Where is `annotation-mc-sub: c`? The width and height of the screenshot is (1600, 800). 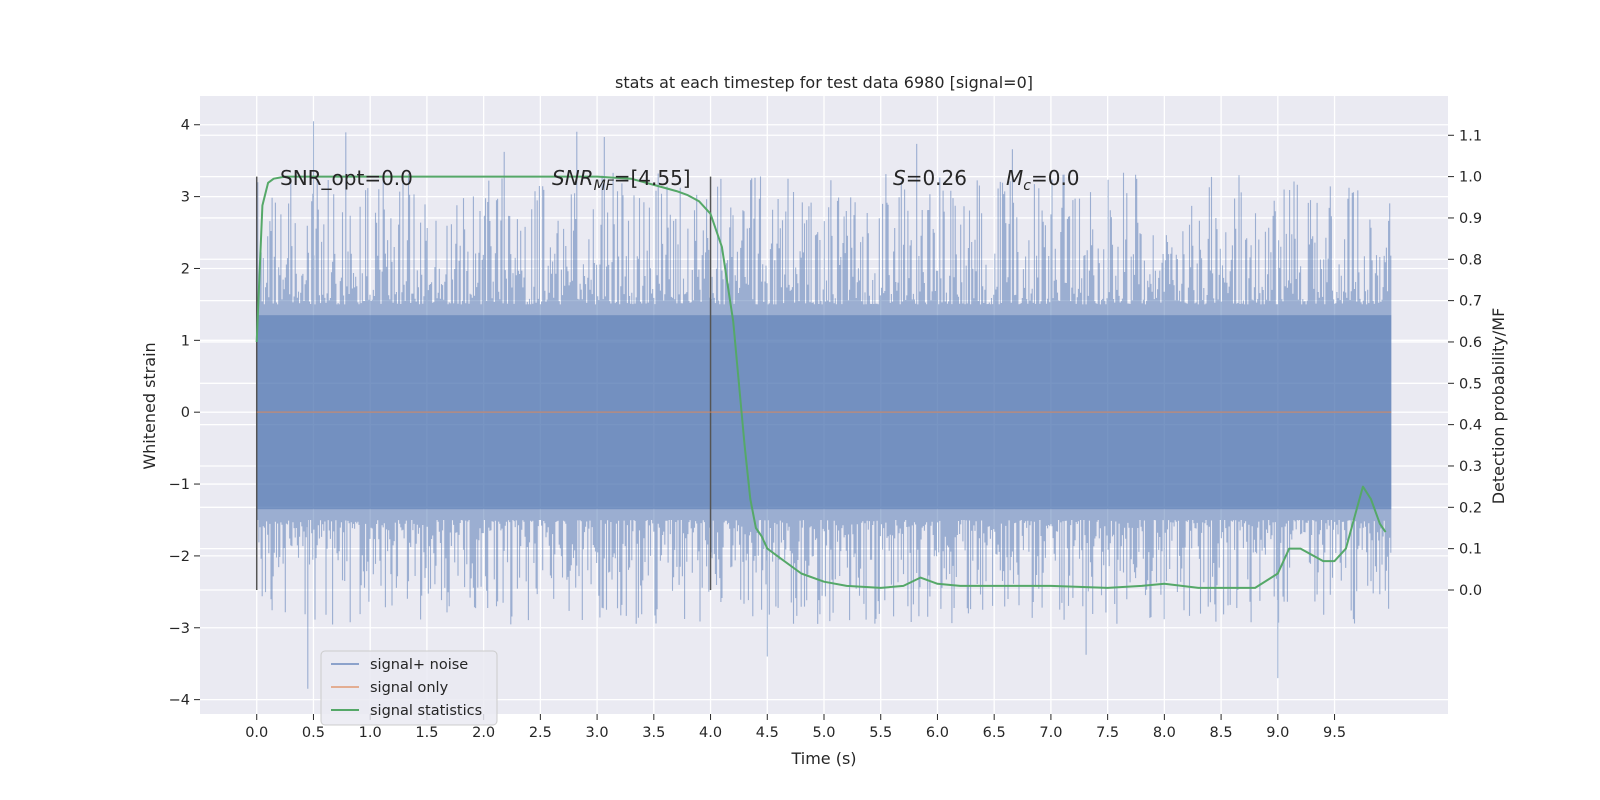
annotation-mc-sub: c is located at coordinates (1027, 186).